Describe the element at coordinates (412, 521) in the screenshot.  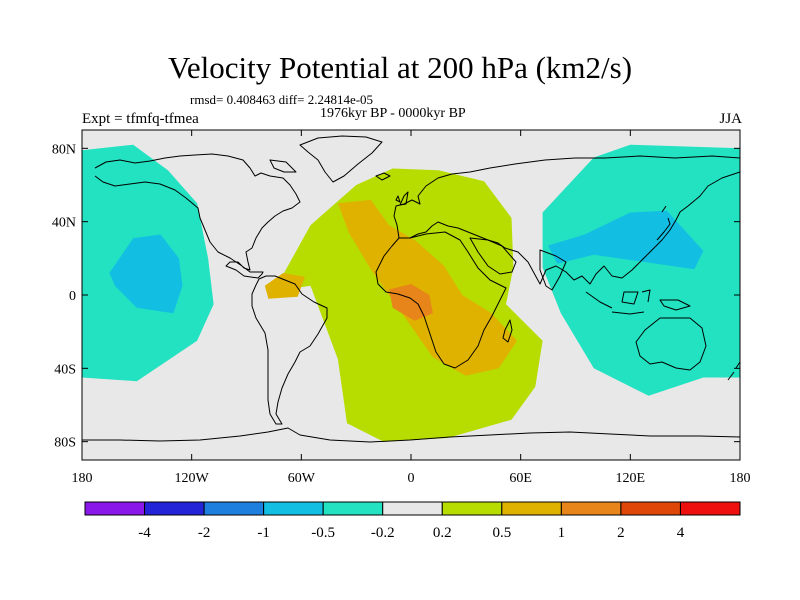
I see `colorbar: -4 -2 -1 -0.5 -0.2 0.2 0.5 1 2 4` at that location.